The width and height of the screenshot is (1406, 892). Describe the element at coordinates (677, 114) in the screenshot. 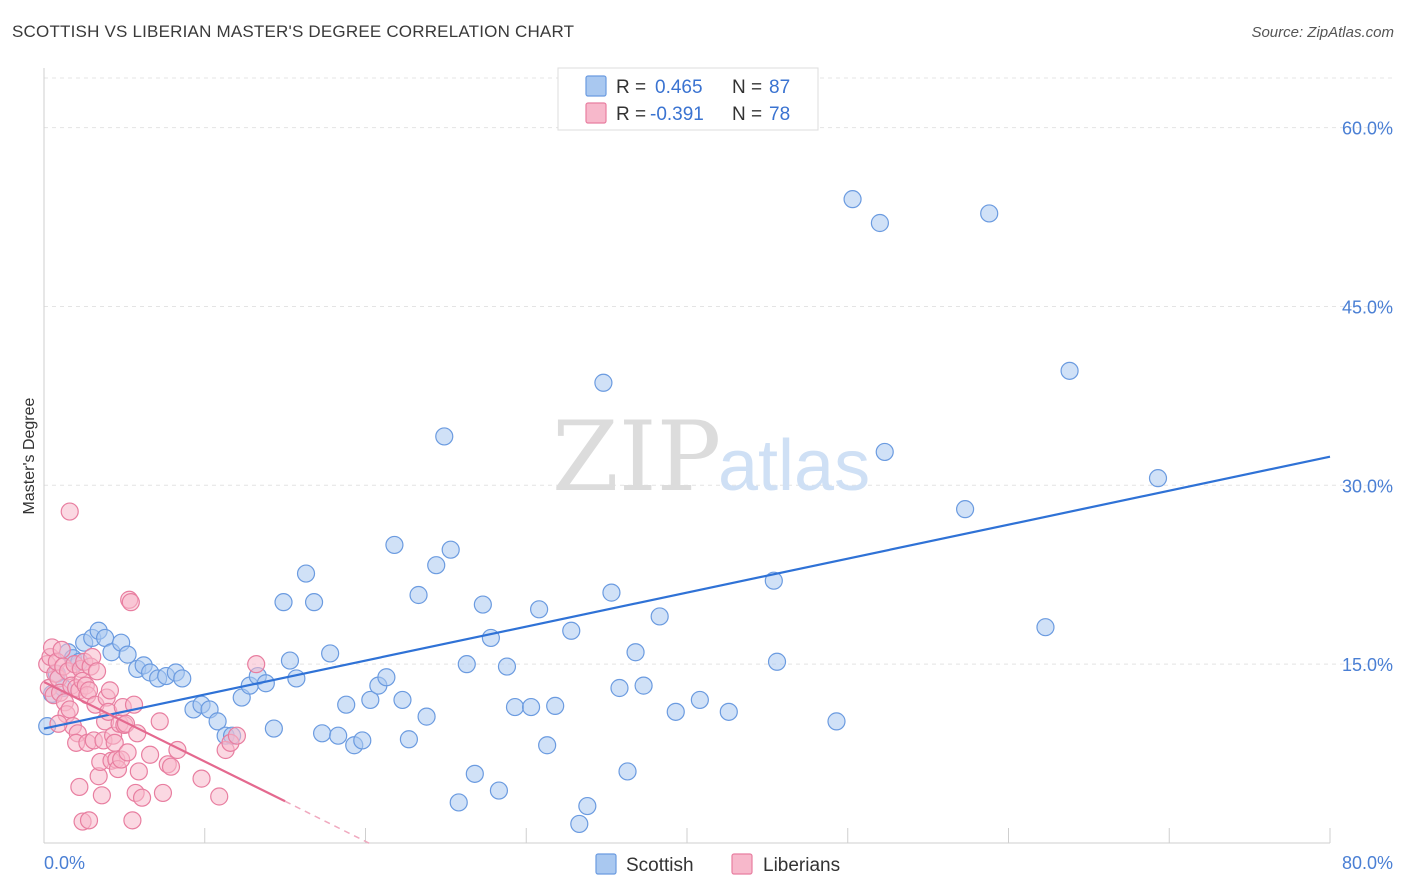

I see `legend-r-value-liberians: -0.391` at that location.